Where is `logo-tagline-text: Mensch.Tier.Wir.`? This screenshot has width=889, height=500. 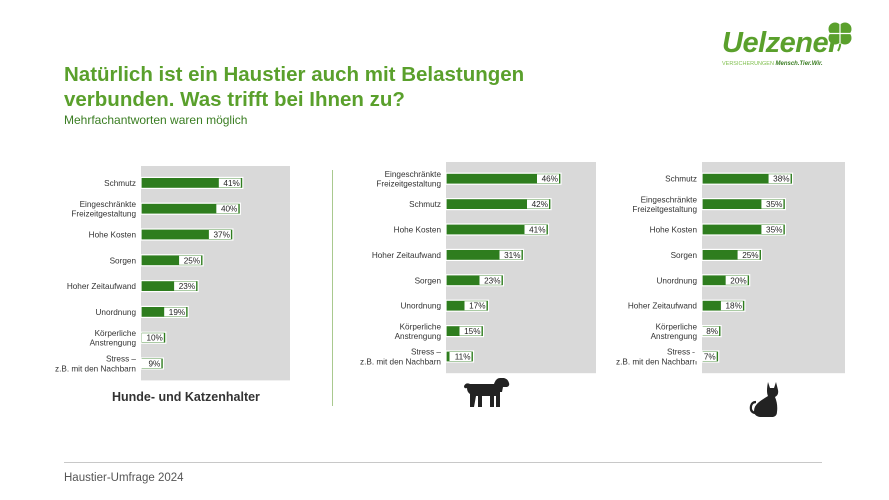 logo-tagline-text: Mensch.Tier.Wir. is located at coordinates (799, 64).